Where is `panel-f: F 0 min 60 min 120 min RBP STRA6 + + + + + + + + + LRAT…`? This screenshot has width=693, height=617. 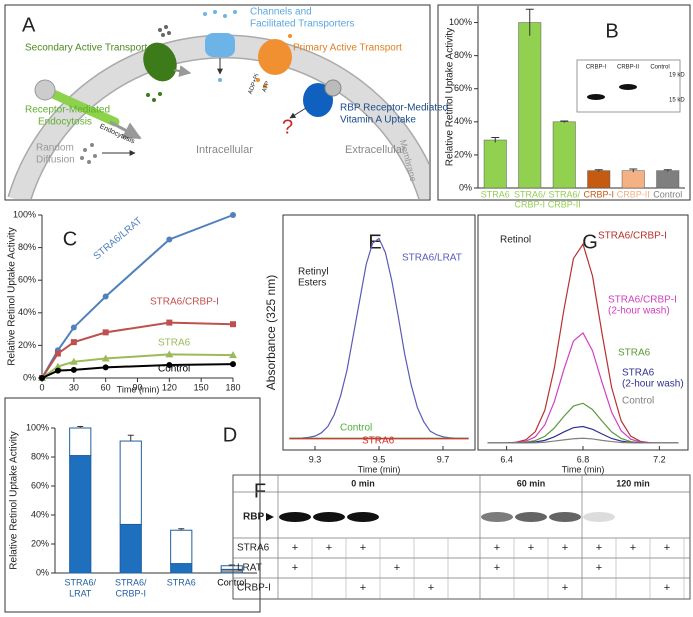
panel-f: F 0 min 60 min 120 min RBP STRA6 + + + + + + + + + LRAT… is located at coordinates (461, 537).